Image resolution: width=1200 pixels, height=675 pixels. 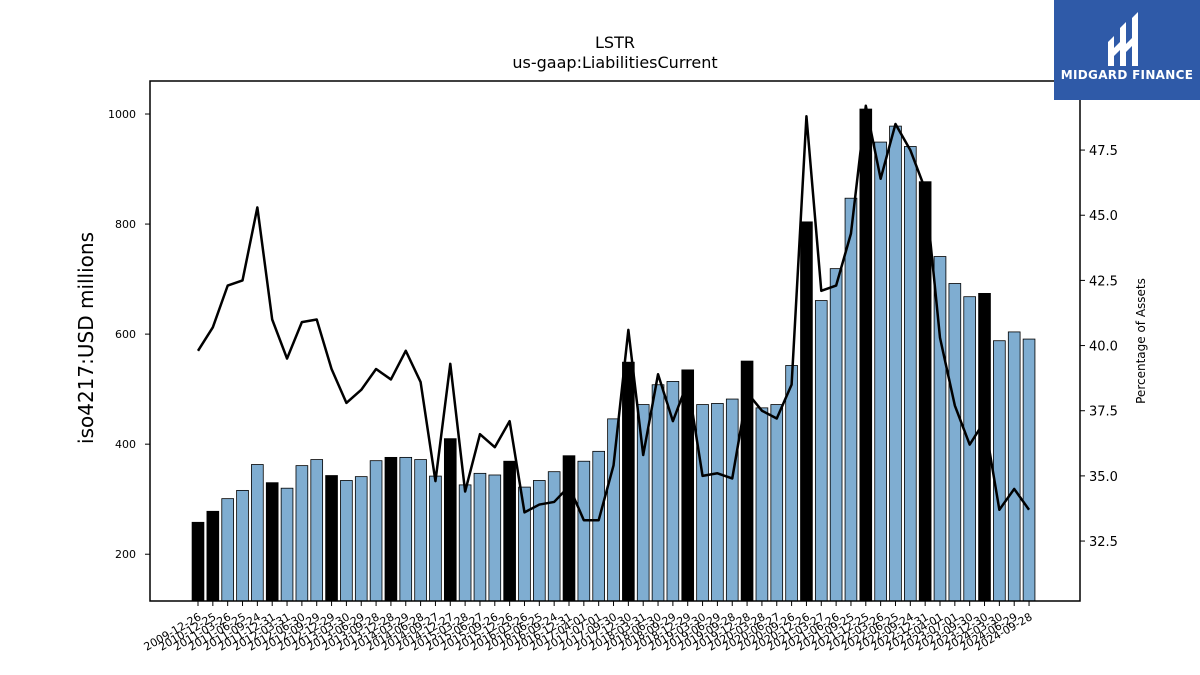 What do you see at coordinates (125, 224) in the screenshot?
I see `left-y-tick-label: 800` at bounding box center [125, 224].